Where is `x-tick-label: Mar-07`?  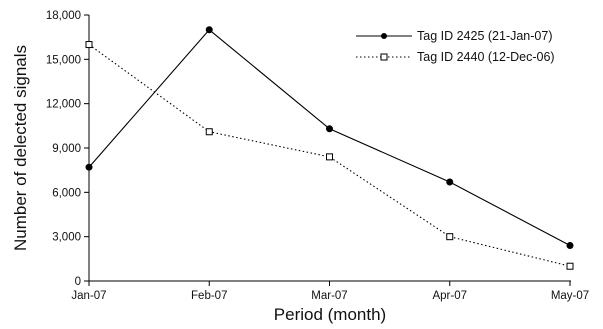
x-tick-label: Mar-07 is located at coordinates (329, 296).